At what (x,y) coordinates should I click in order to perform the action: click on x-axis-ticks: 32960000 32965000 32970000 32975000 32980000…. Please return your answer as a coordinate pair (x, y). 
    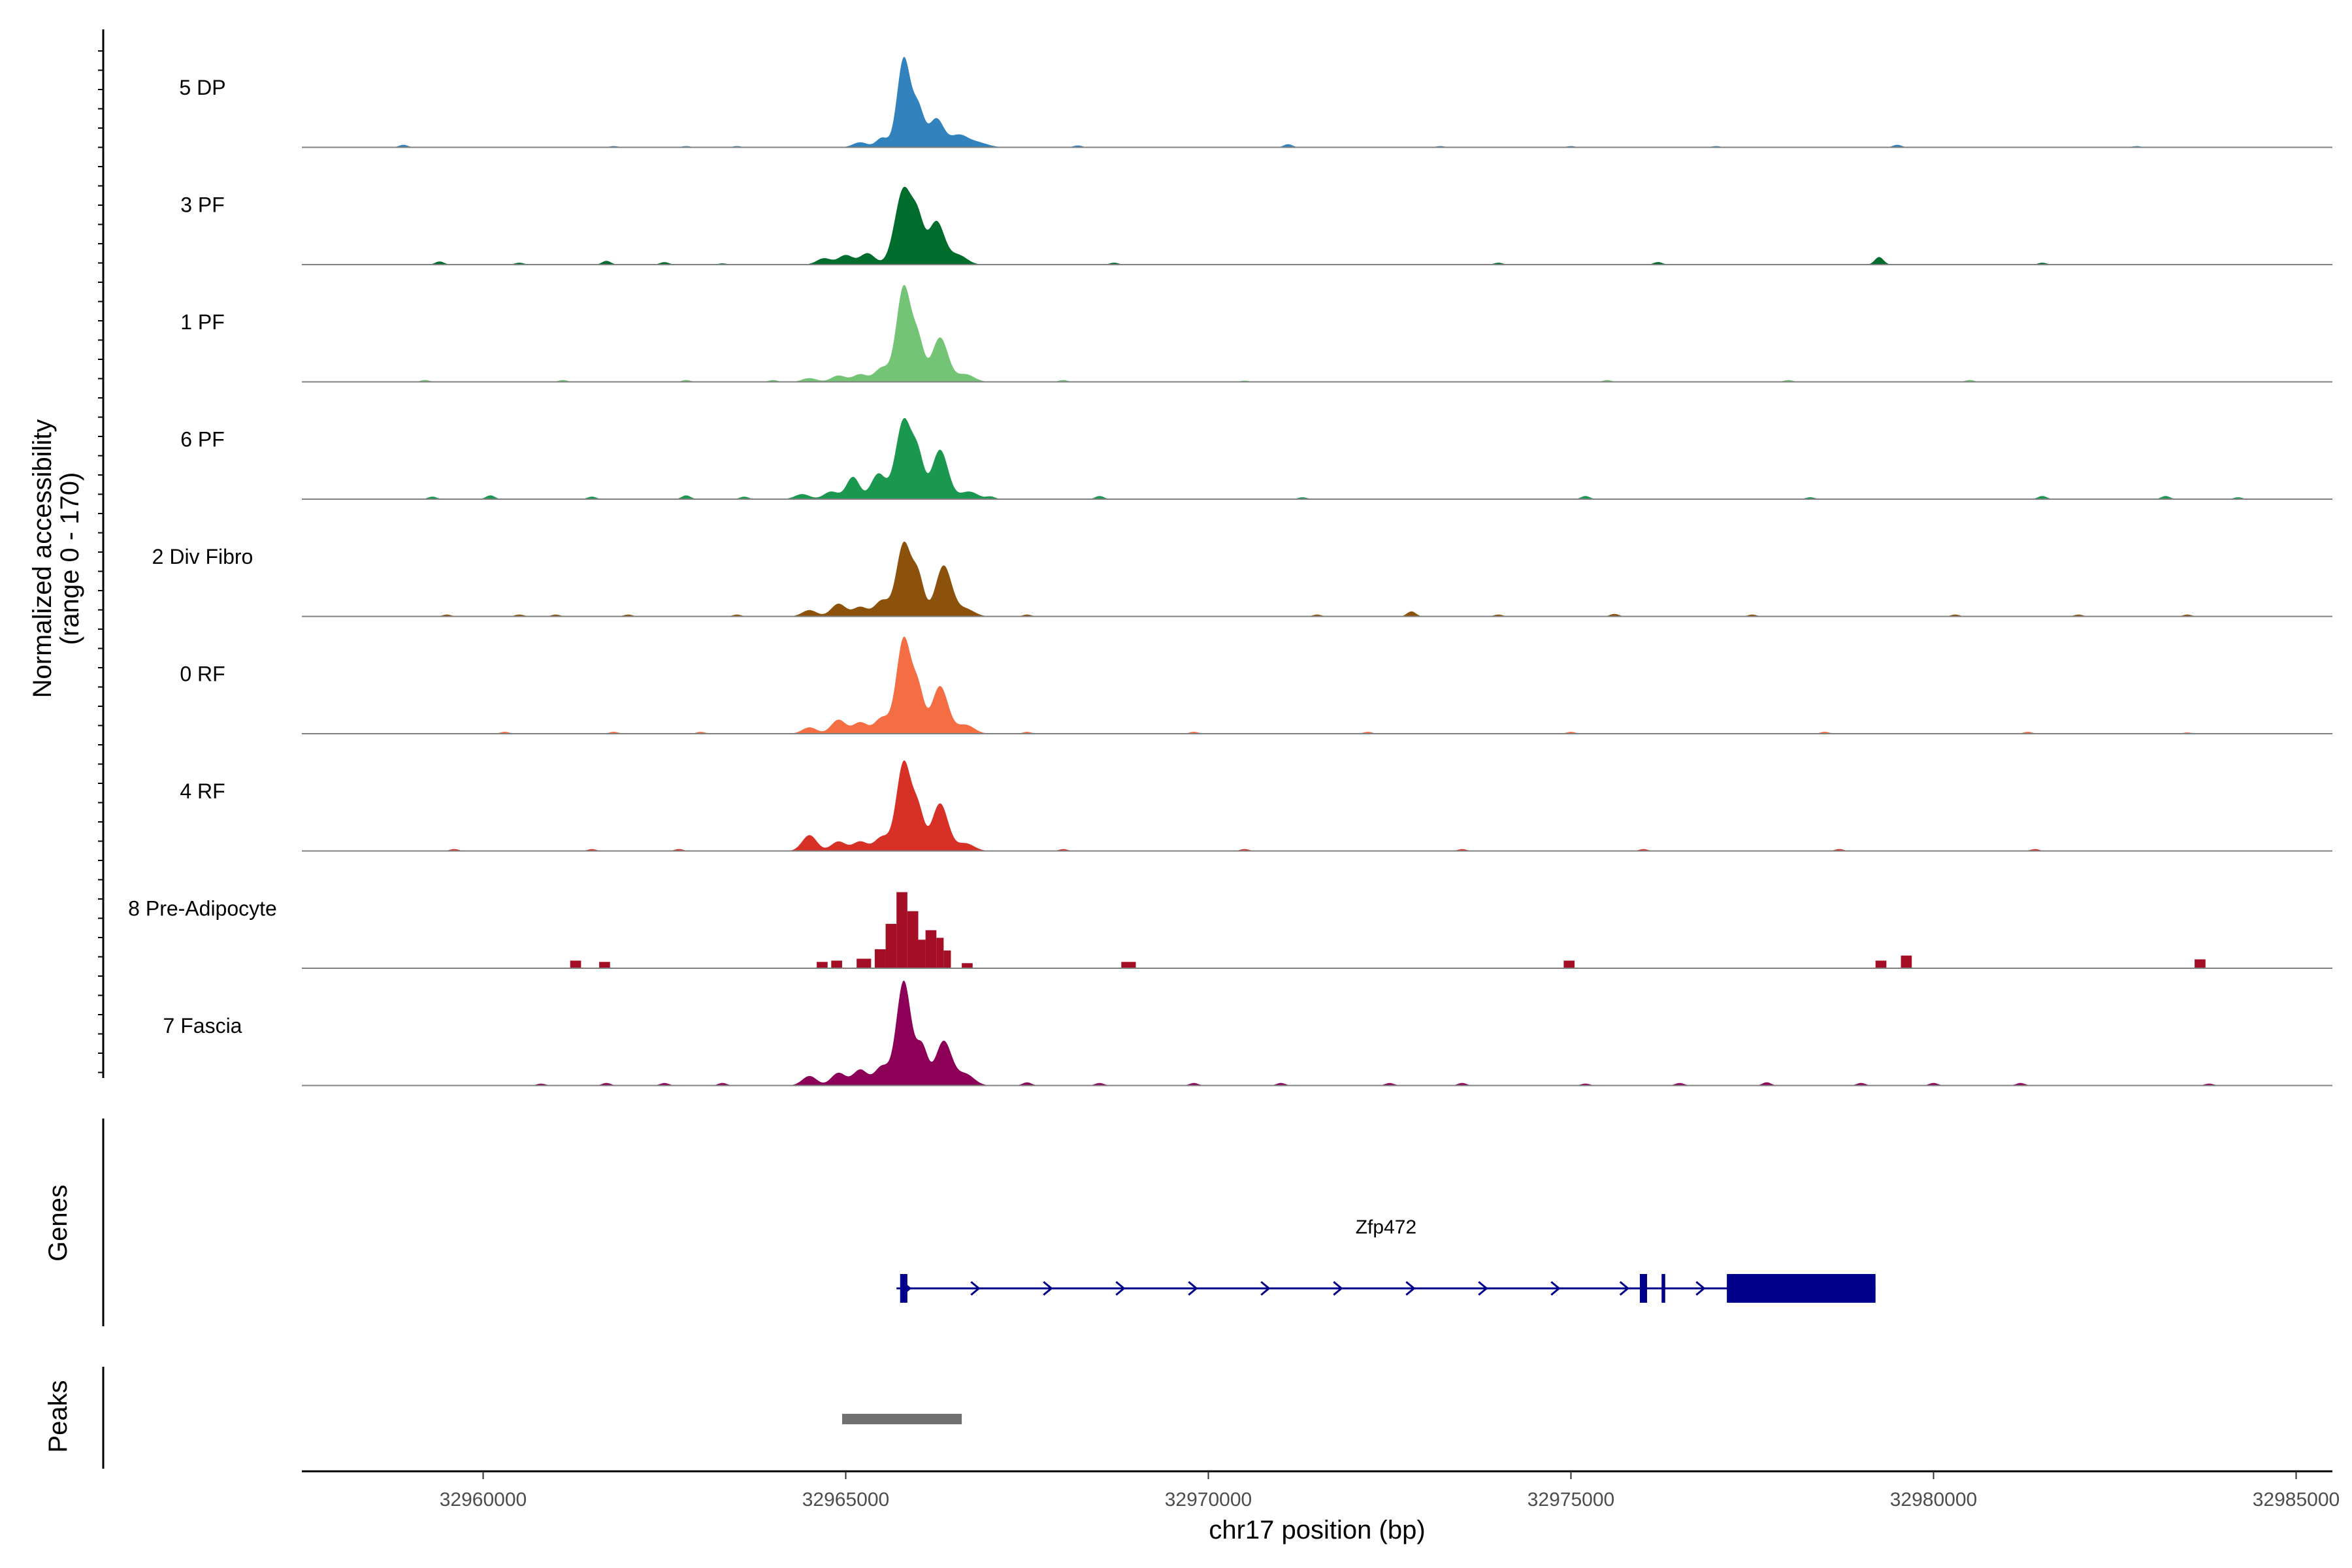
    Looking at the image, I should click on (1390, 1491).